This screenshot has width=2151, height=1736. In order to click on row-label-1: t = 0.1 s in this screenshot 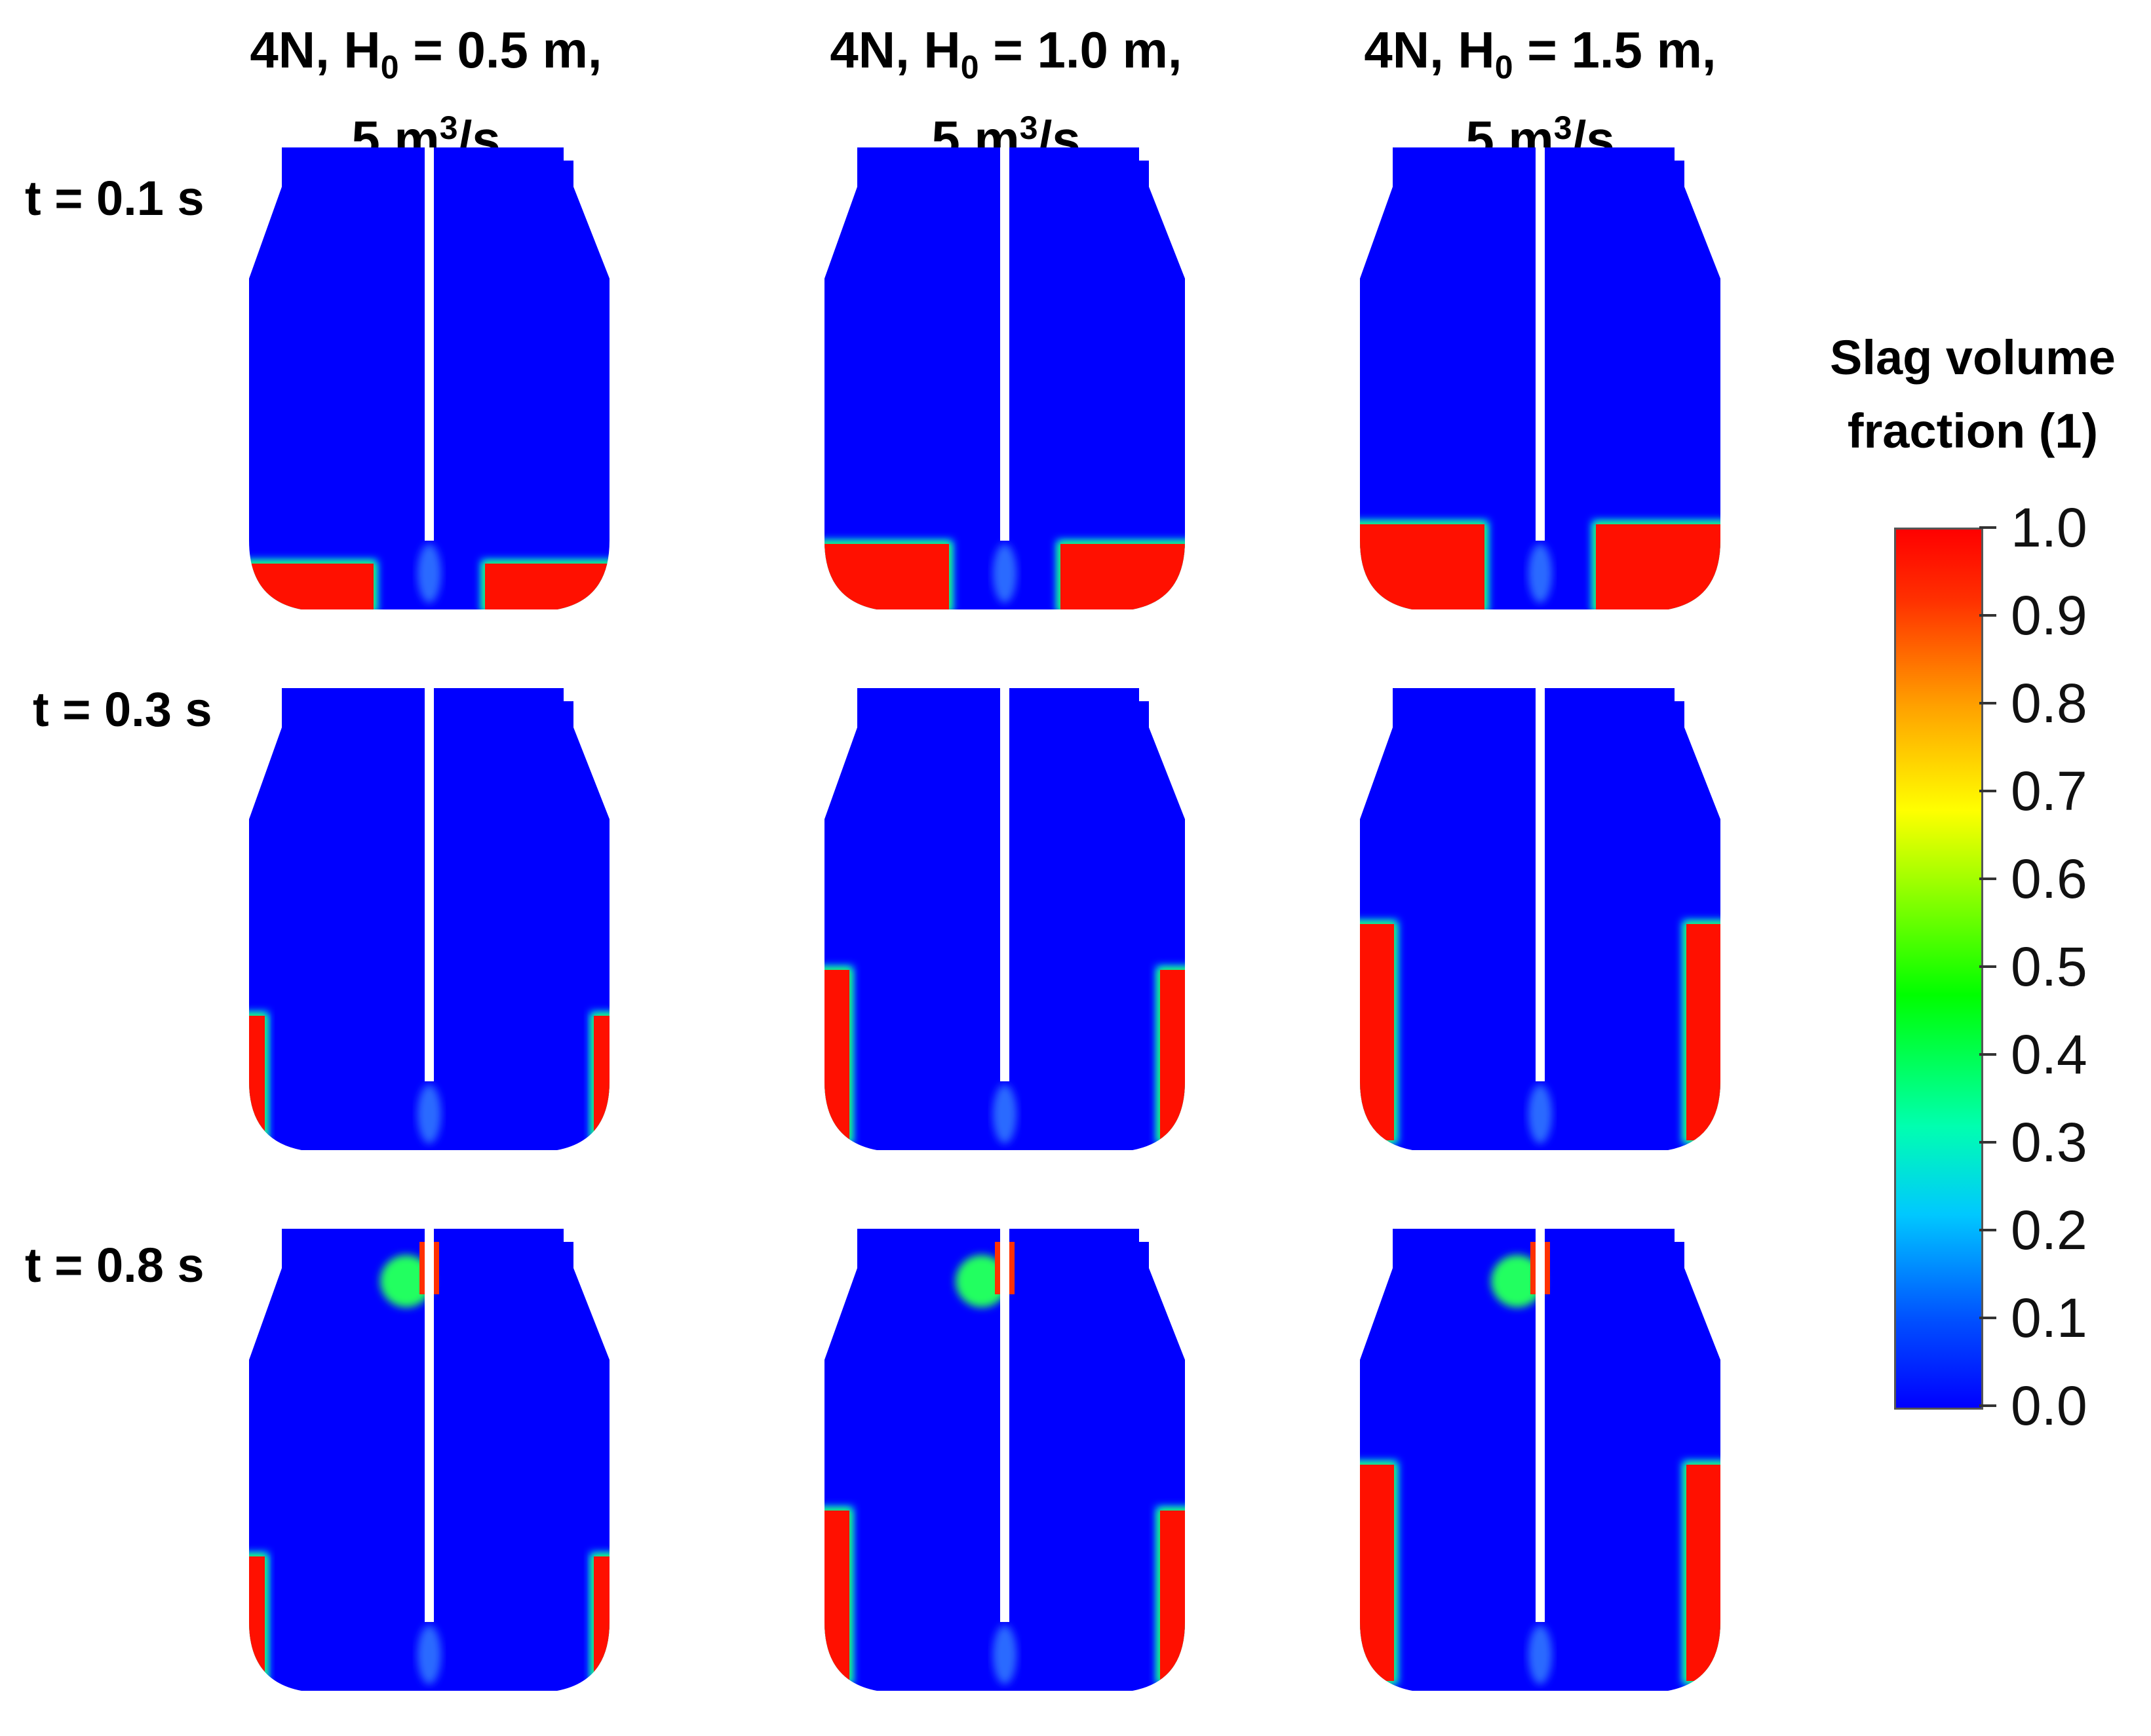, I will do `click(114, 198)`.